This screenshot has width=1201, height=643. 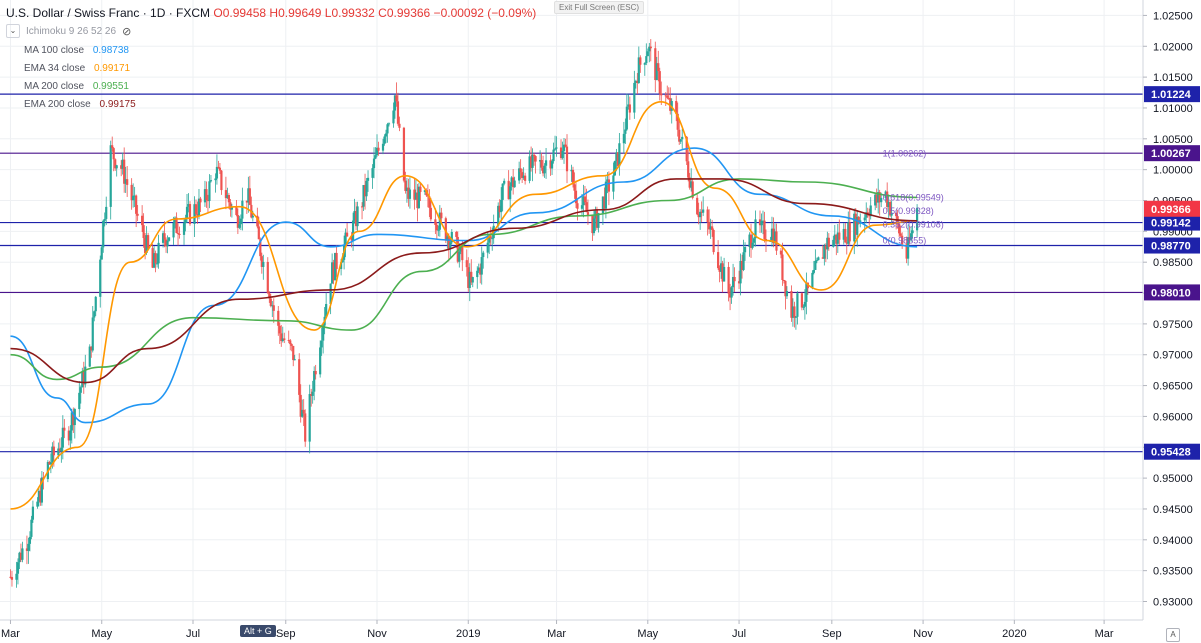 I want to click on ma100-indicator: MA 100 close 0.98738, so click(x=280, y=50).